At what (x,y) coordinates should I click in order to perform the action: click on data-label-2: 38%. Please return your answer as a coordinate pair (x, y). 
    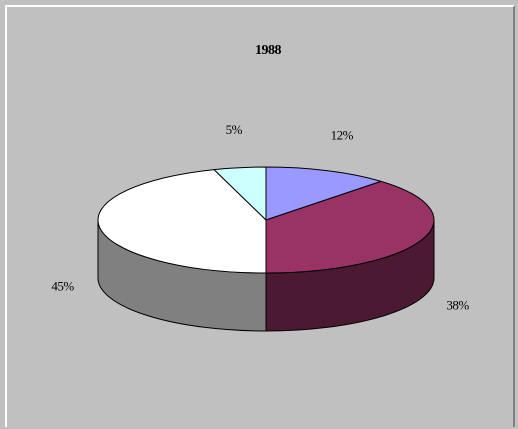
    Looking at the image, I should click on (457, 305).